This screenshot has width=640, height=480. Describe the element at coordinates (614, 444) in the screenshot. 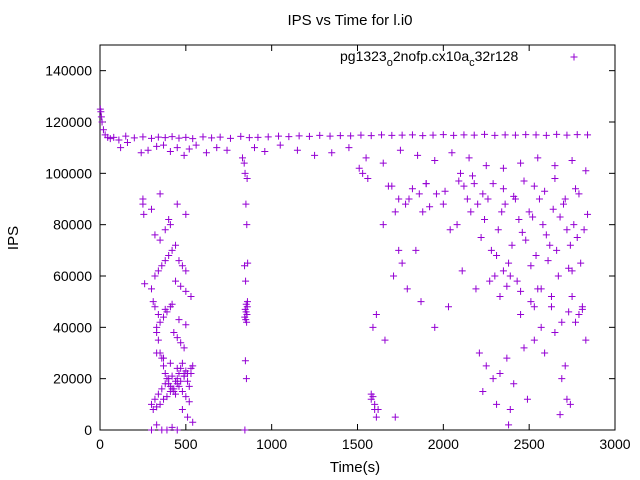

I see `x-tick-label: 3000` at that location.